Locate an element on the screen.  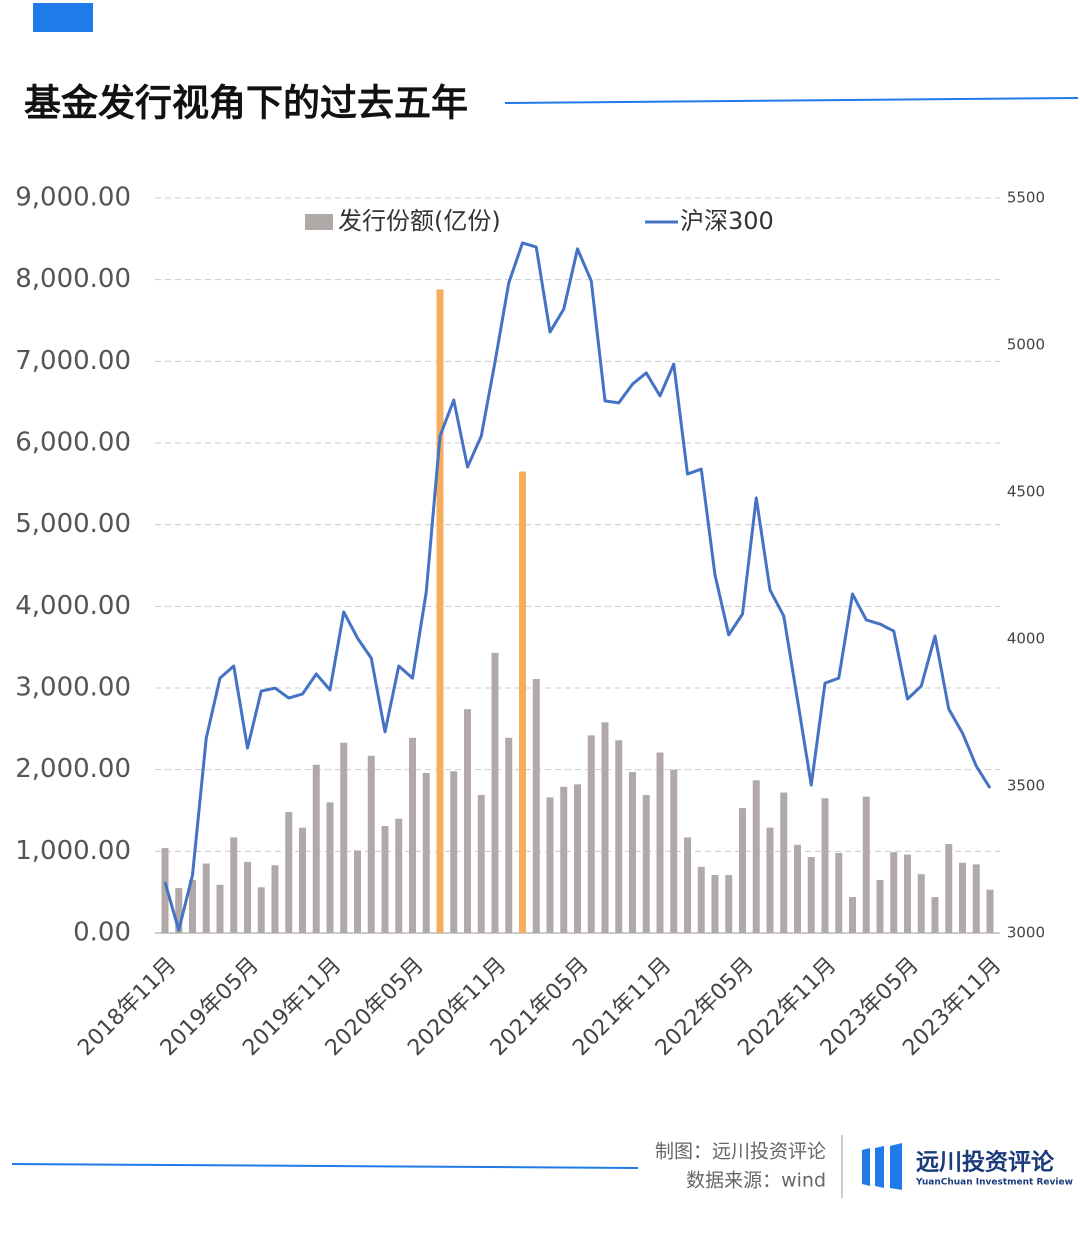
y-tick-label: 7,000.00 is located at coordinates (73, 361).